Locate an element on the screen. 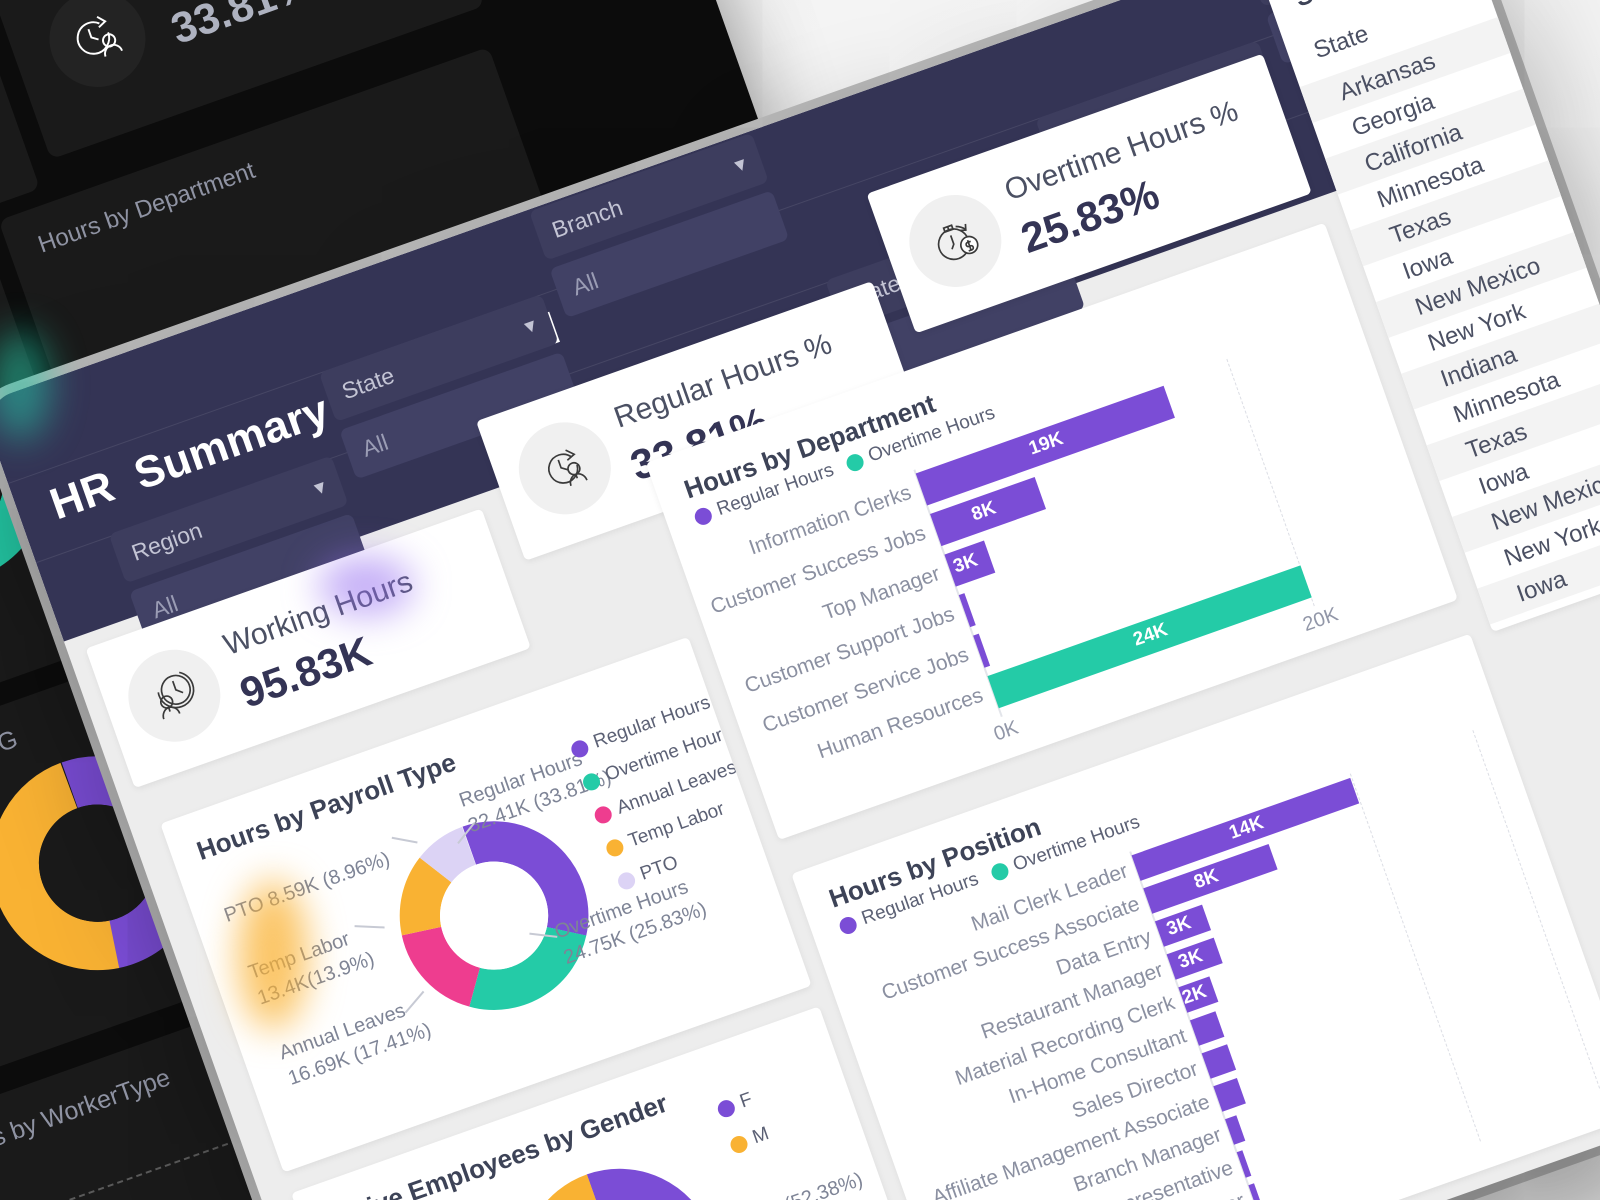 The width and height of the screenshot is (1600, 1200). x-axis-tick: 20K is located at coordinates (1320, 620).